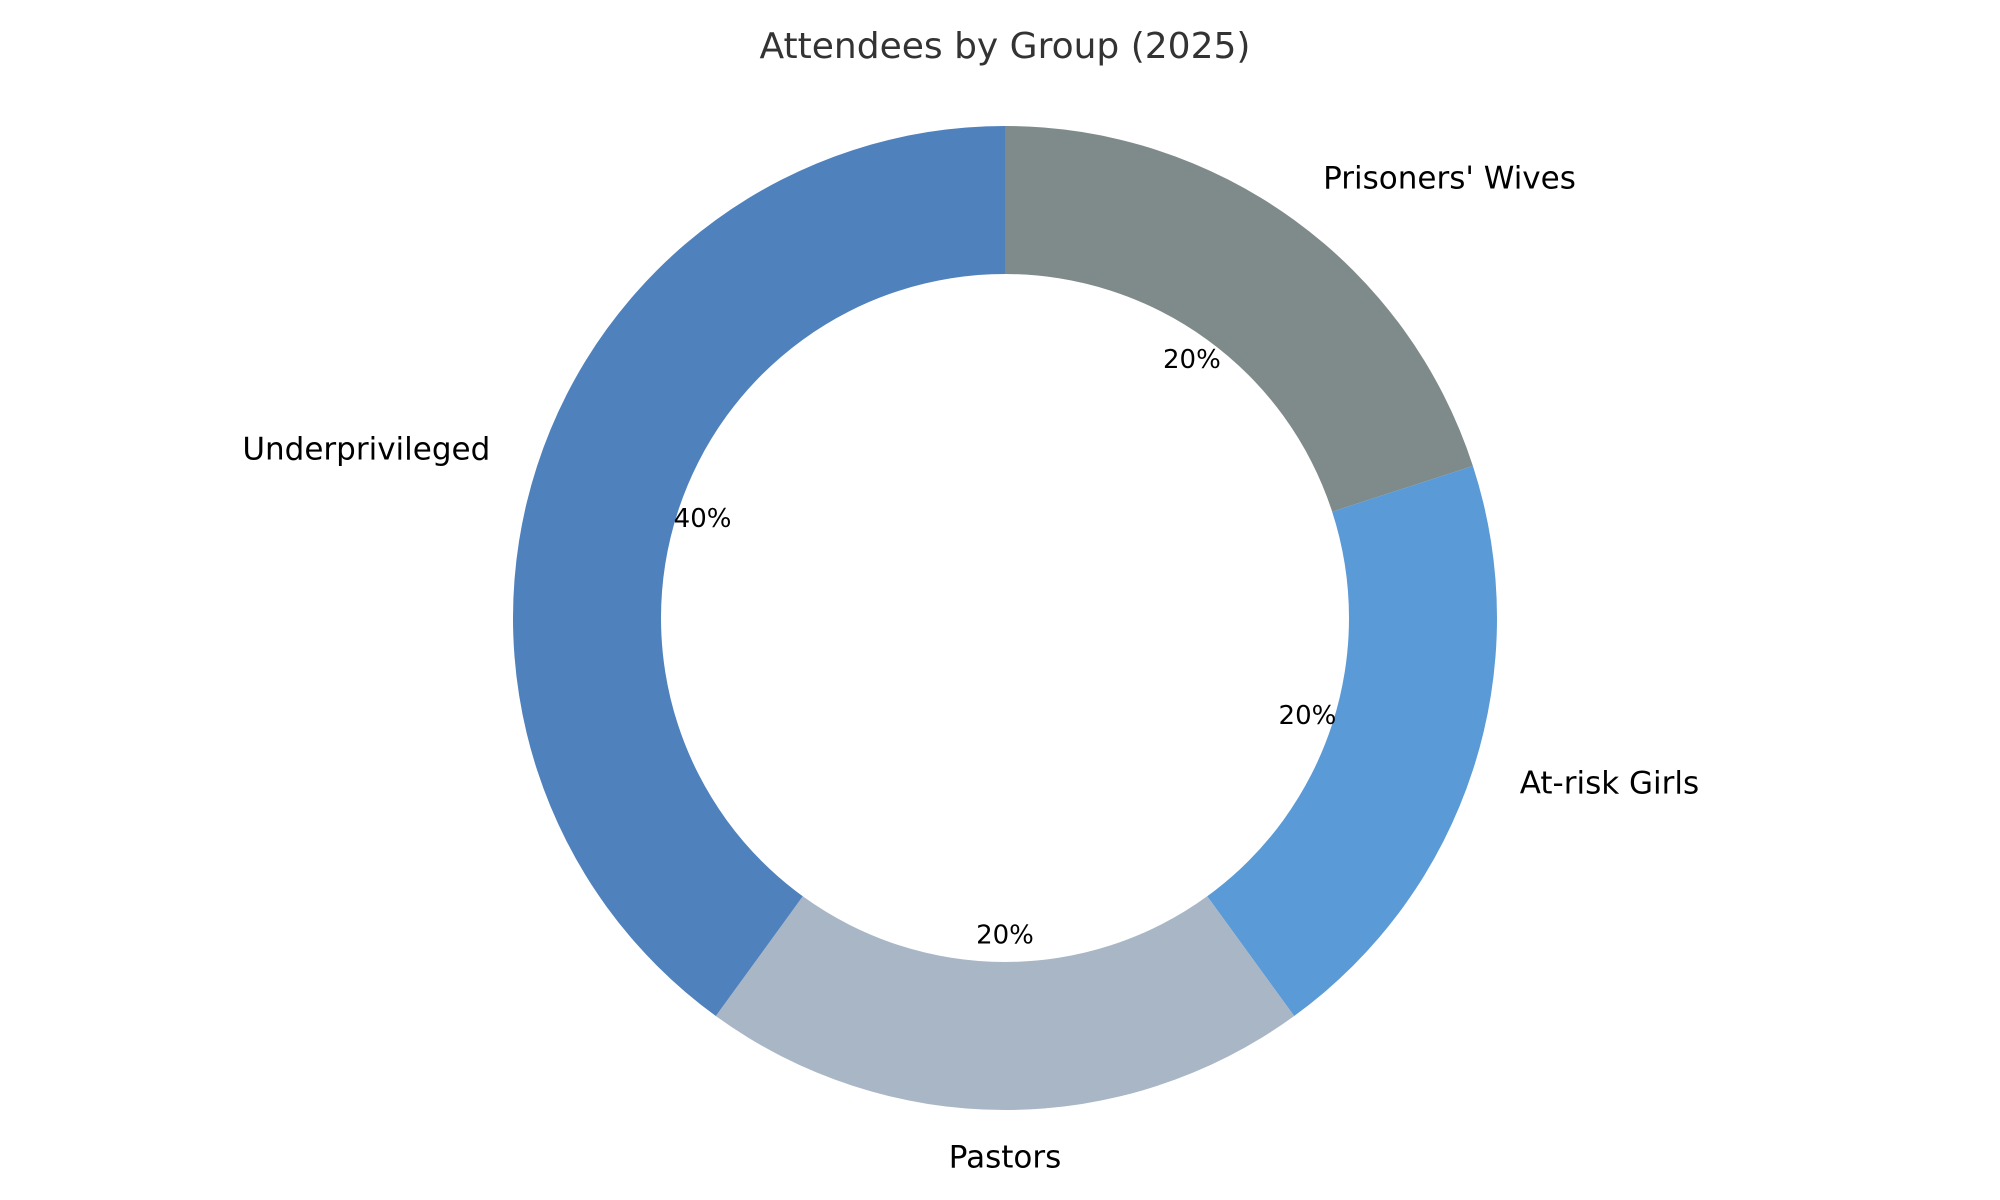 This screenshot has height=1200, width=2000. What do you see at coordinates (1352, 741) in the screenshot?
I see `slice-at-risk-girls` at bounding box center [1352, 741].